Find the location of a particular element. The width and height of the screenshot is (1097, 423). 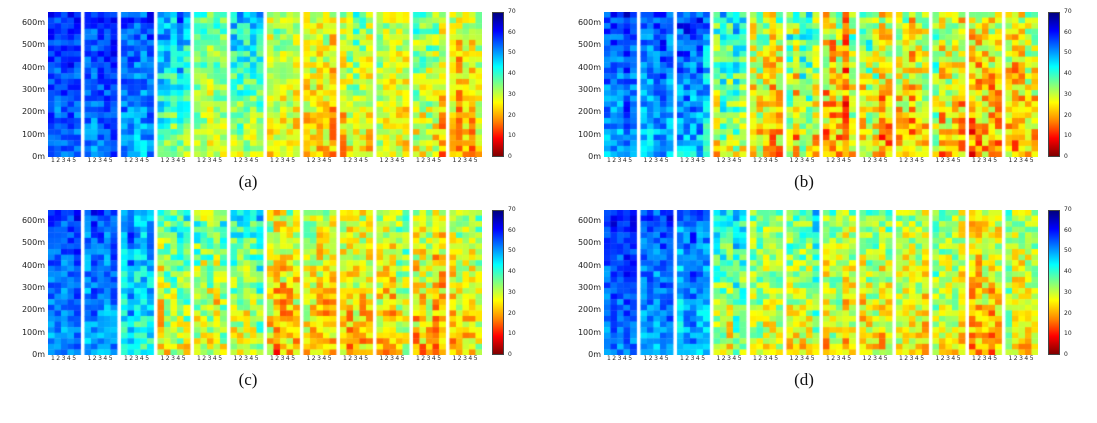

y-axis-a: 600m 500m 400m 300m 200m 100m 0m is located at coordinates (31, 86).